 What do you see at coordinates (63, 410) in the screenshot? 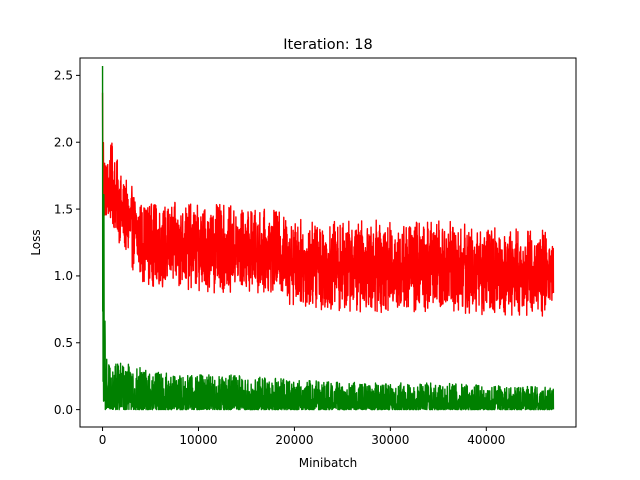
I see `y-tick-label: 0.0` at bounding box center [63, 410].